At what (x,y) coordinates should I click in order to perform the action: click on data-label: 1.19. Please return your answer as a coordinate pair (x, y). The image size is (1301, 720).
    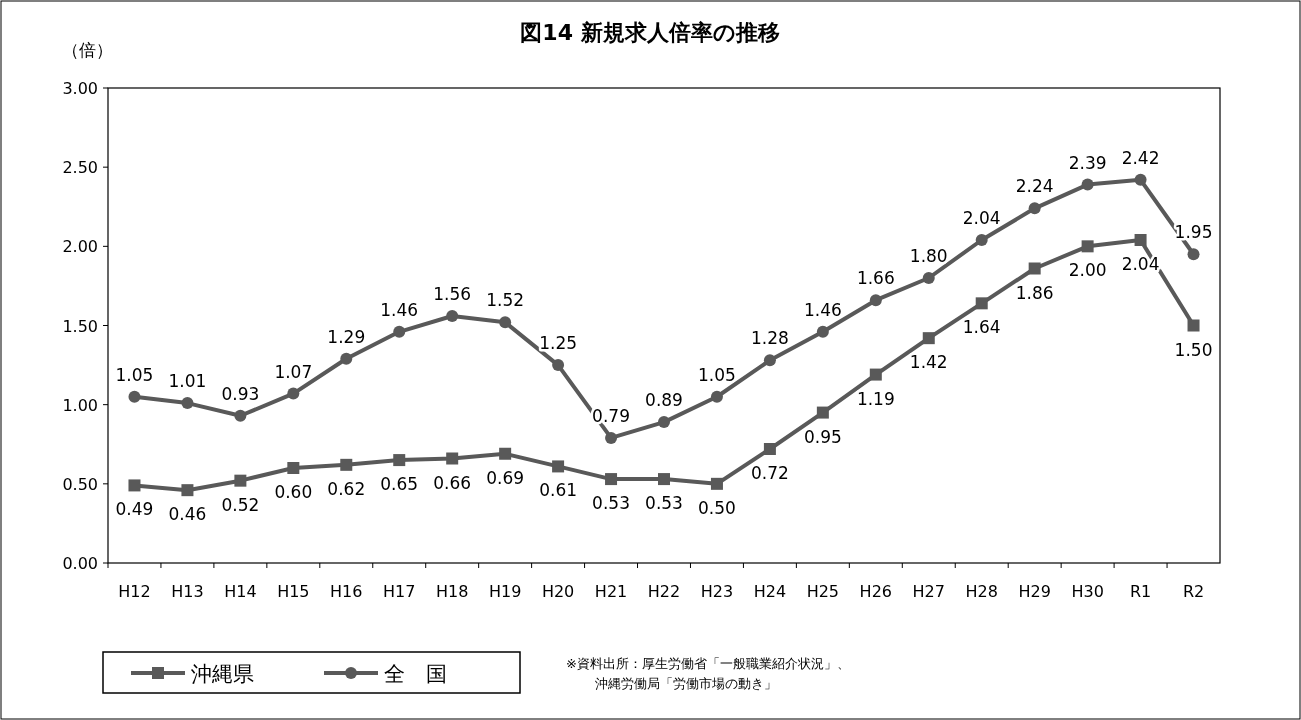
    Looking at the image, I should click on (875, 398).